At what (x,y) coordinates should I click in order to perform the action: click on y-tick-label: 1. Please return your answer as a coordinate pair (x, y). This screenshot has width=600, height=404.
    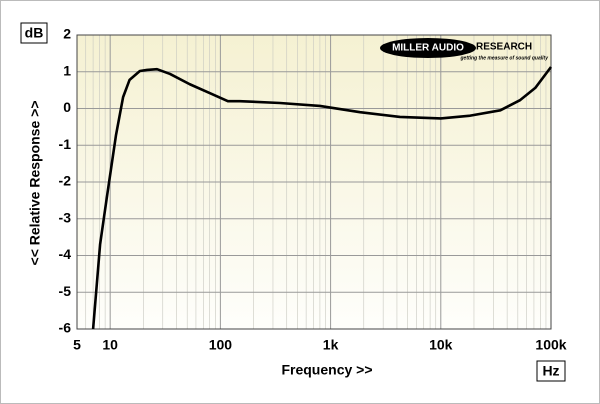
    Looking at the image, I should click on (67, 70).